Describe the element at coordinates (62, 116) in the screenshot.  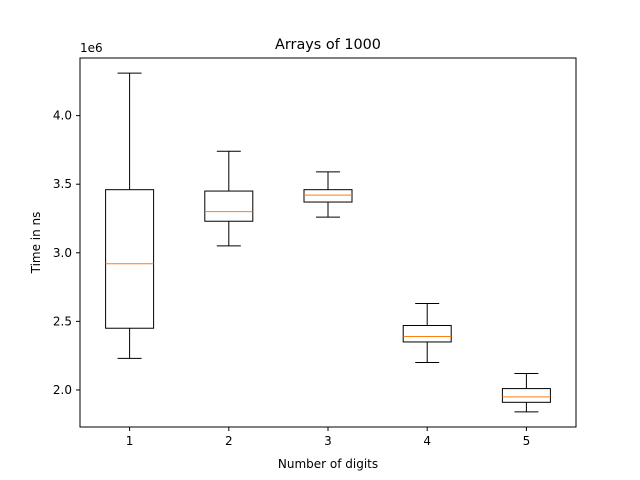
I see `y-tick-label: 4.0` at that location.